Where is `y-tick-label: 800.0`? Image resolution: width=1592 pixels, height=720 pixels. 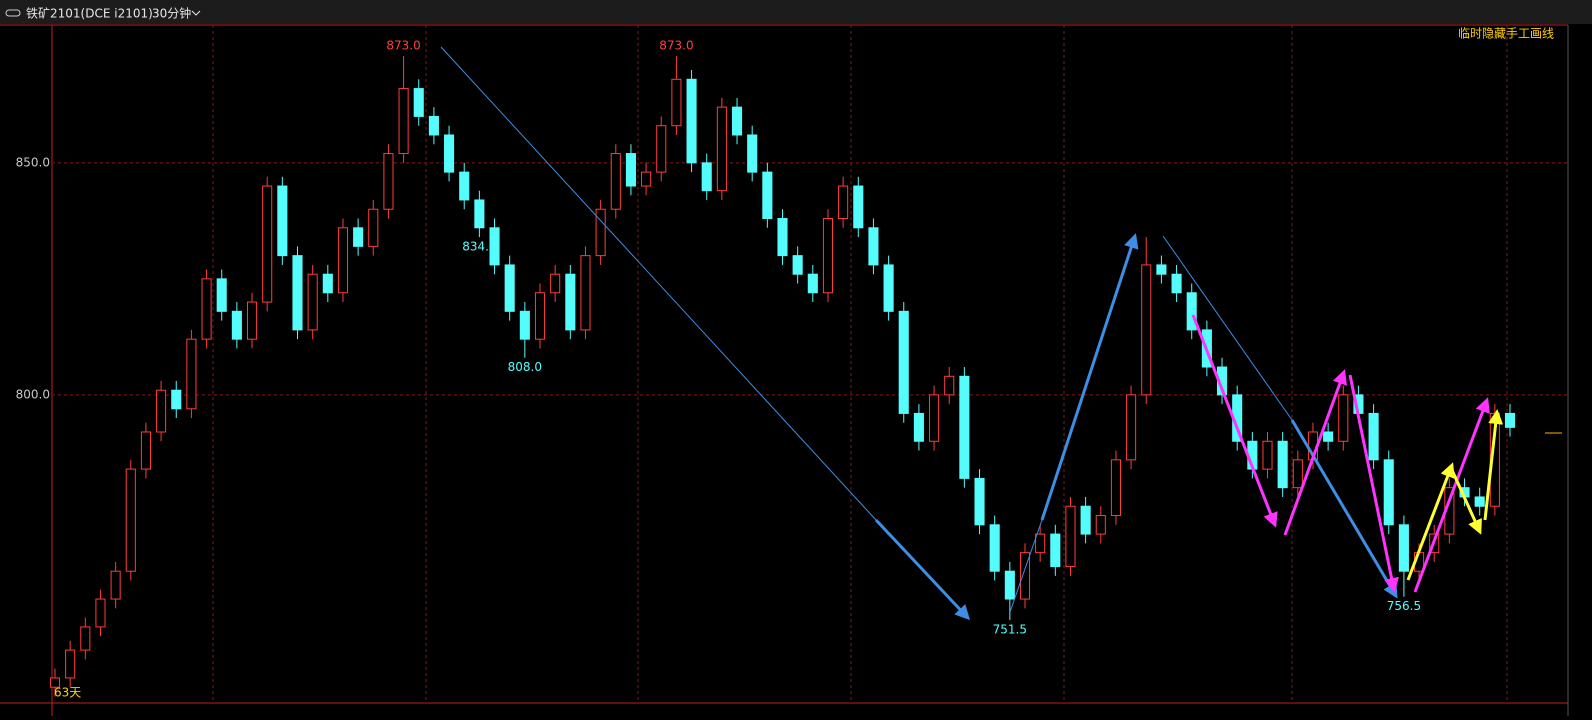 y-tick-label: 800.0 is located at coordinates (33, 394).